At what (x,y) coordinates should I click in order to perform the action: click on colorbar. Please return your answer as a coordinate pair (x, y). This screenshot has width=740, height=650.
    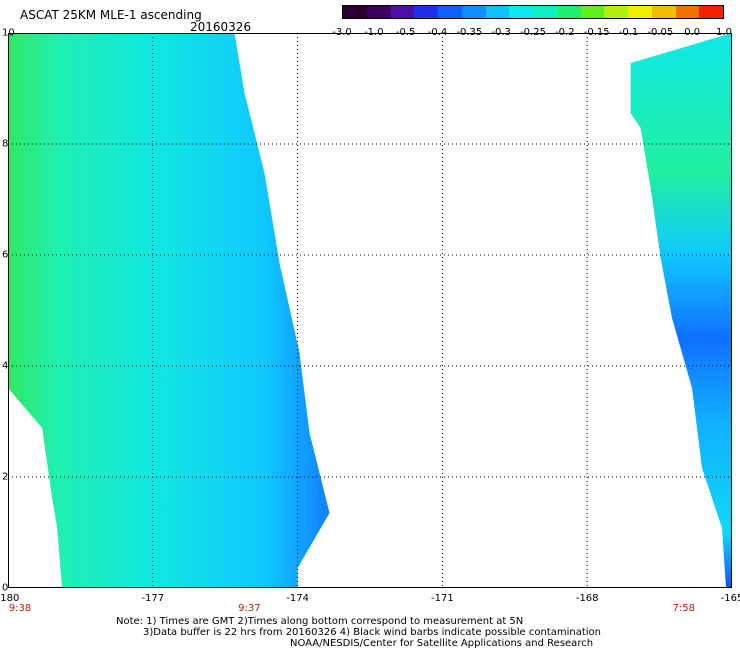
    Looking at the image, I should click on (533, 12).